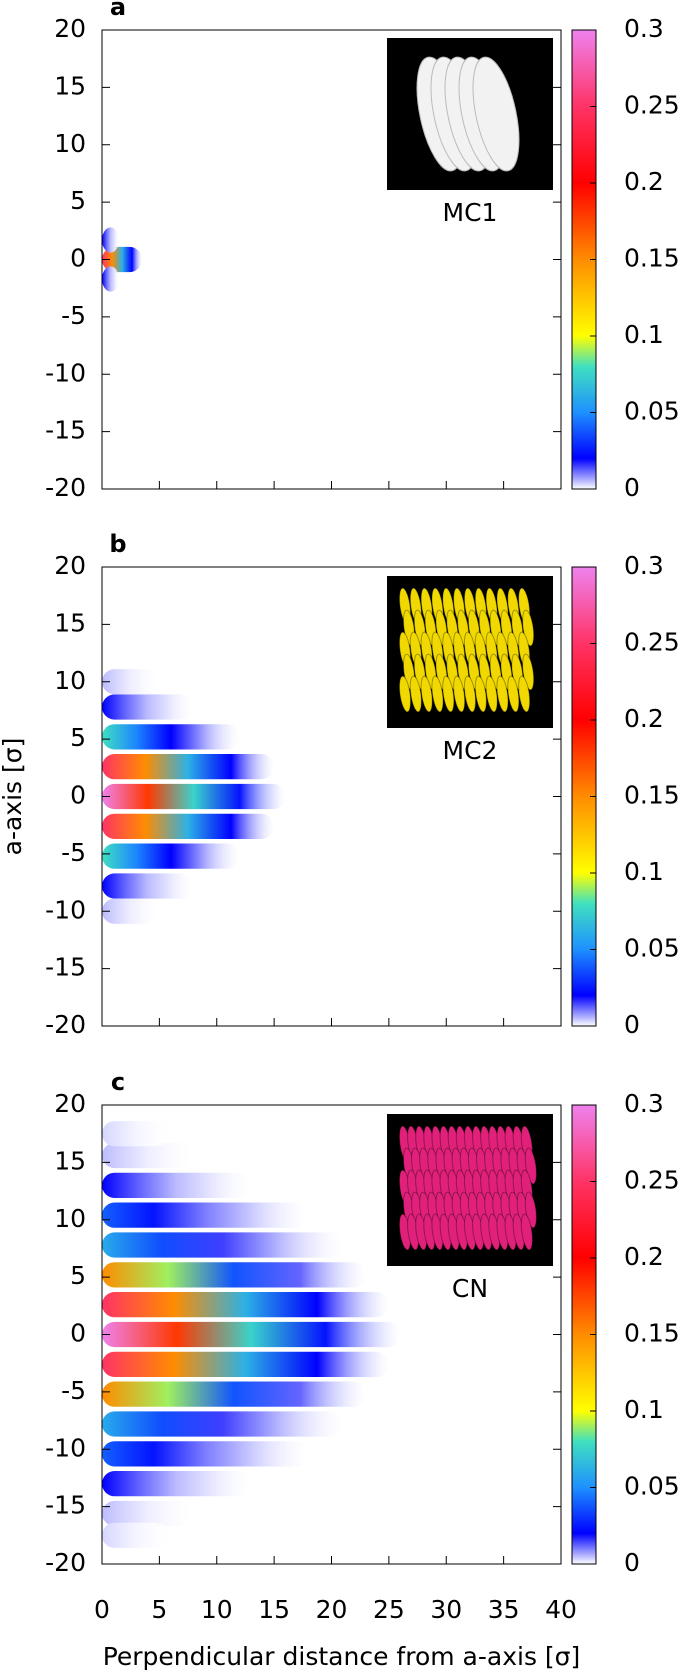  I want to click on inset-label: CN, so click(470, 1288).